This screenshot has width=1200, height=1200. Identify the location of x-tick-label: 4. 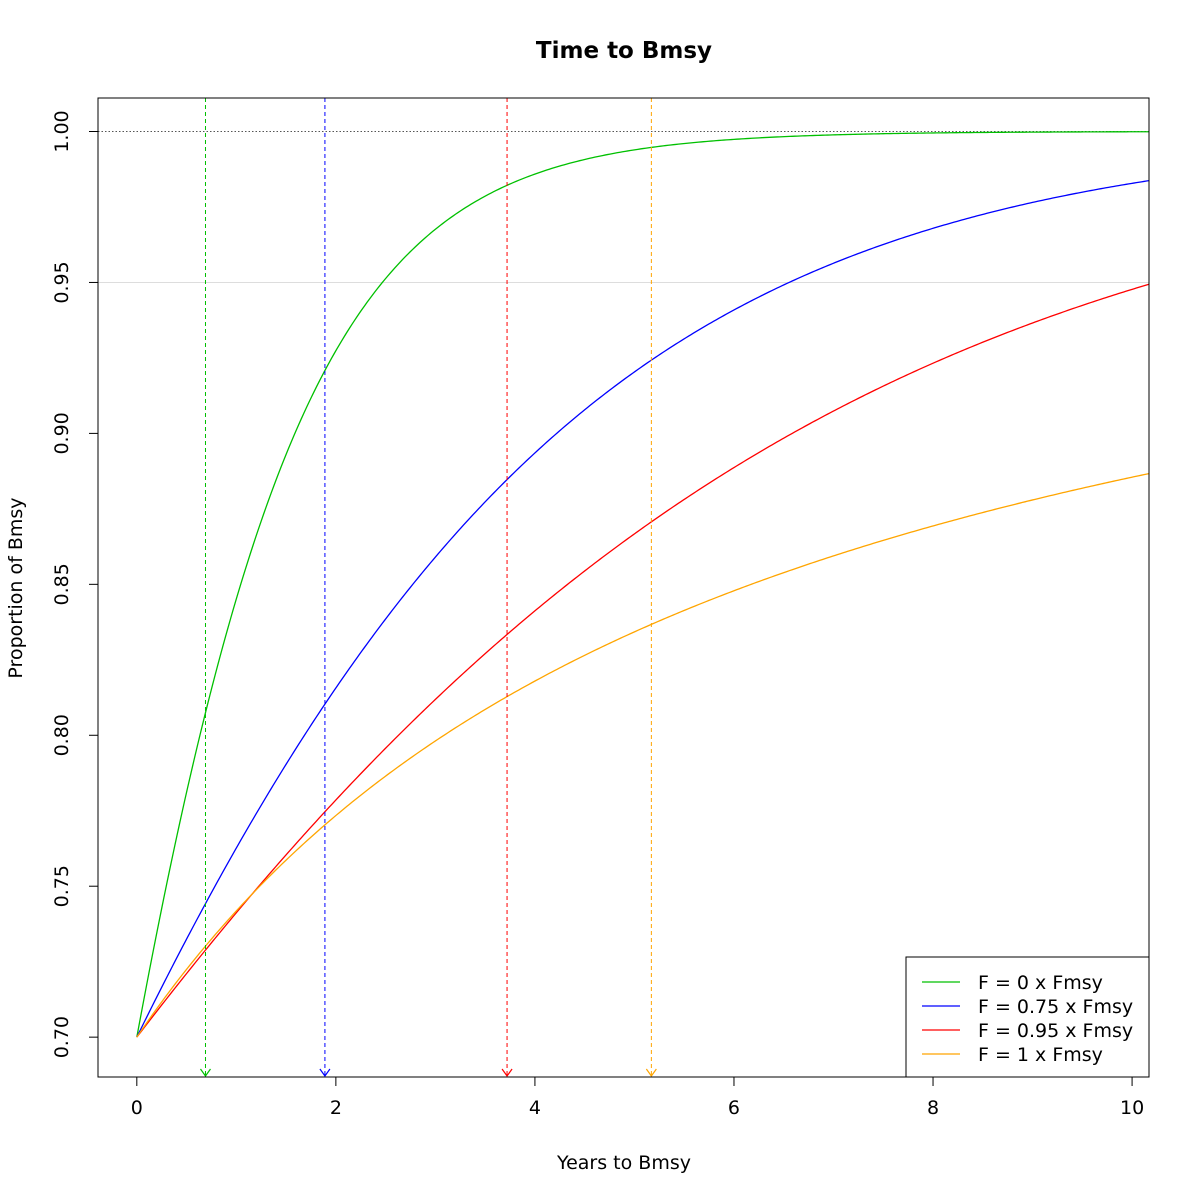
(535, 1108).